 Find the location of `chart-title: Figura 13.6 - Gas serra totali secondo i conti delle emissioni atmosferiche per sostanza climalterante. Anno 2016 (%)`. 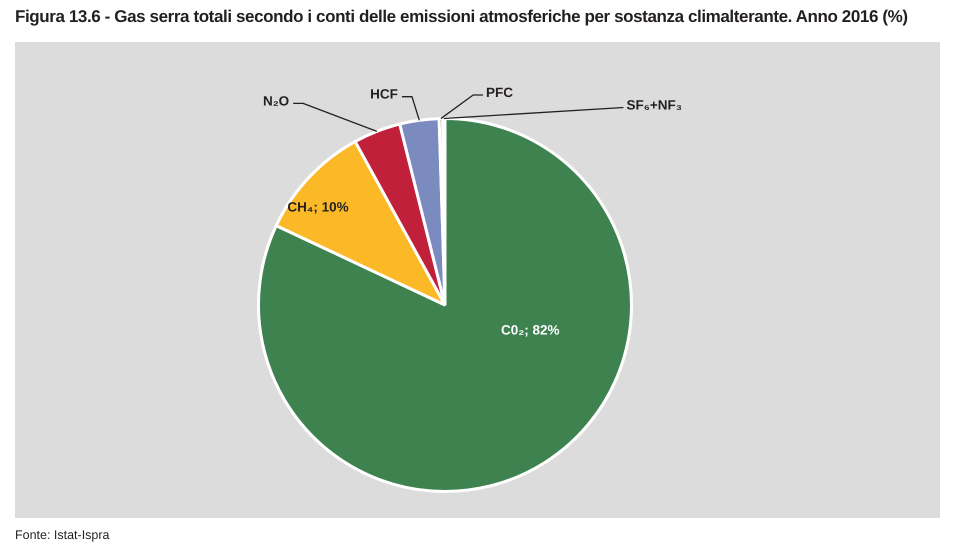

chart-title: Figura 13.6 - Gas serra totali secondo i conti delle emissioni atmosferiche per sostanza climalterante. Anno 2016 (%) is located at coordinates (461, 17).